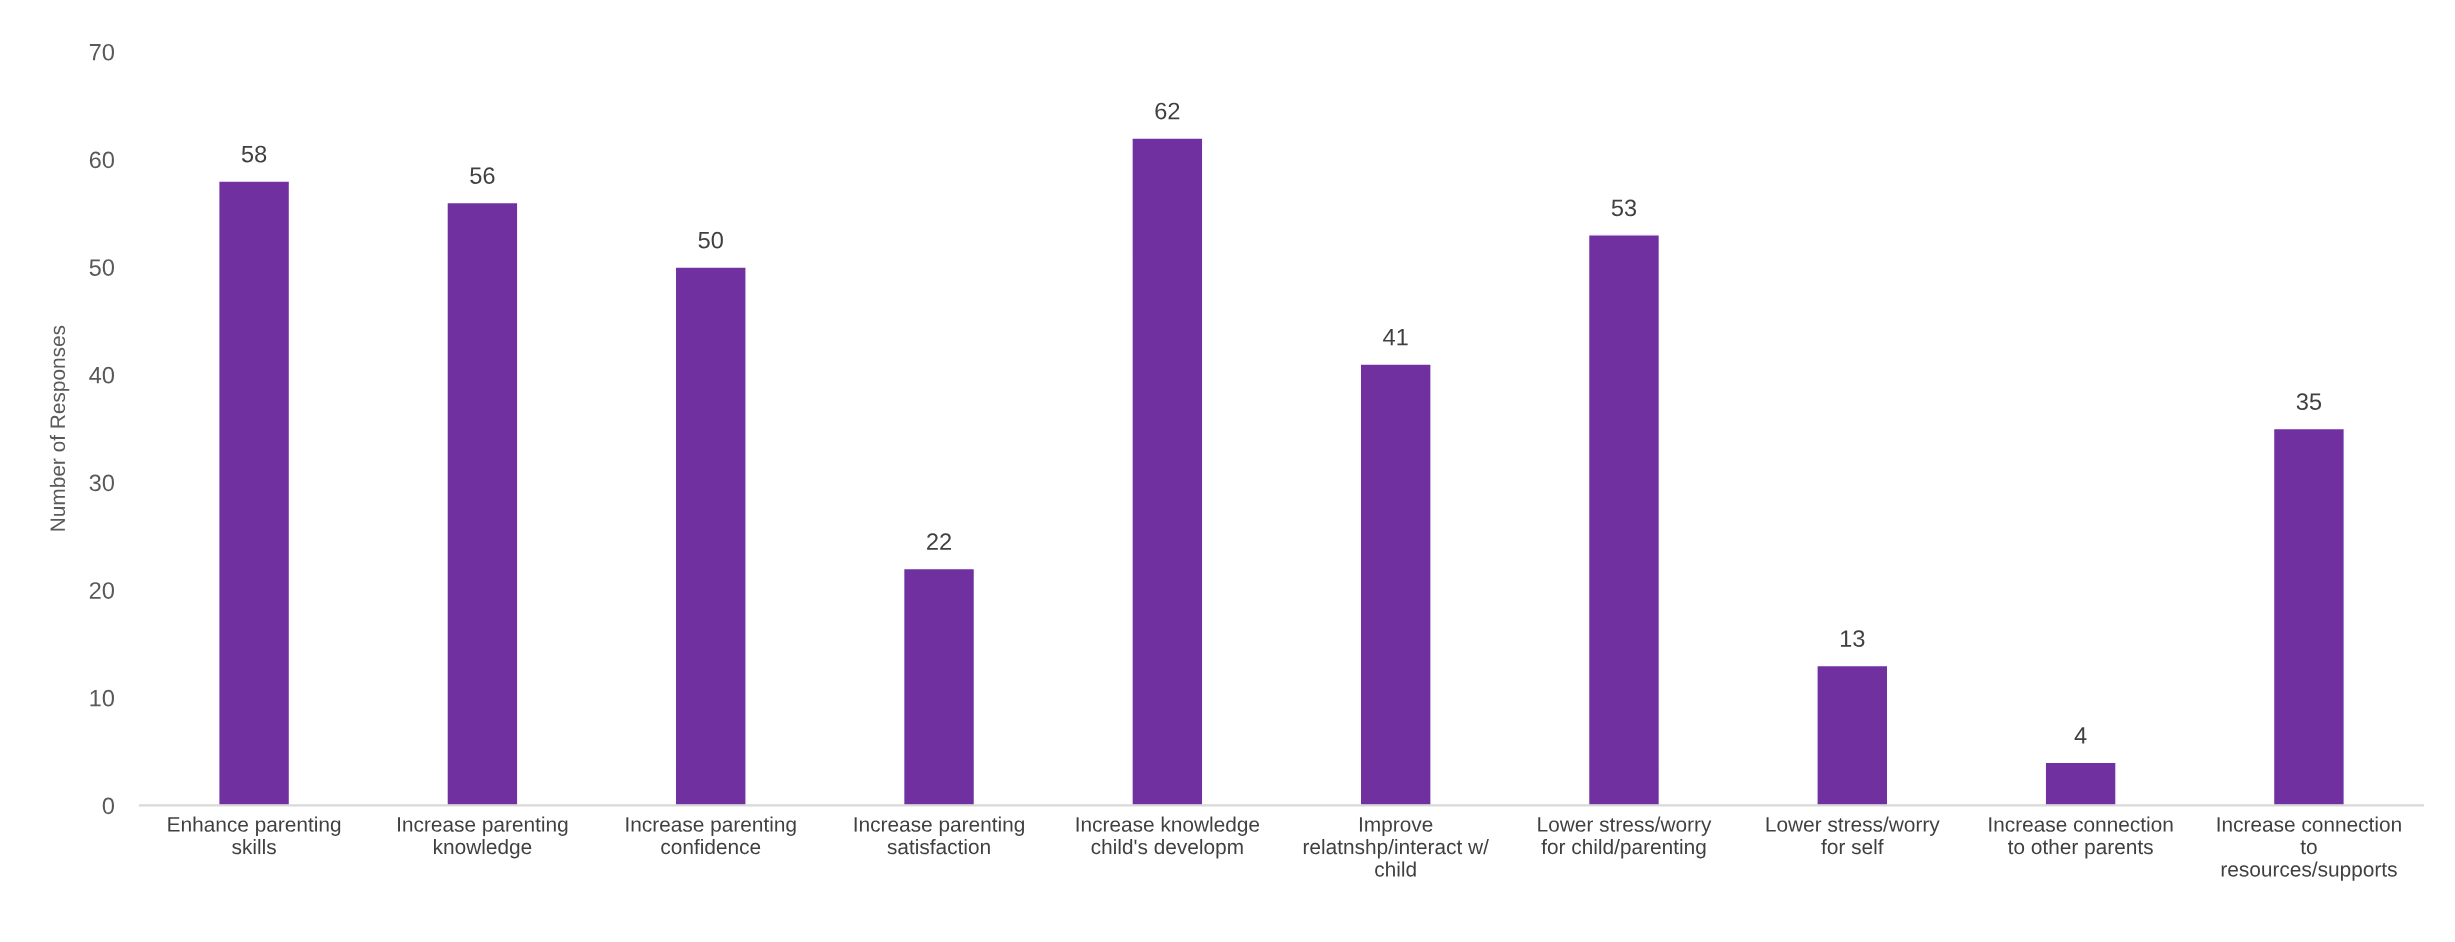  What do you see at coordinates (254, 154) in the screenshot?
I see `data-label: 58` at bounding box center [254, 154].